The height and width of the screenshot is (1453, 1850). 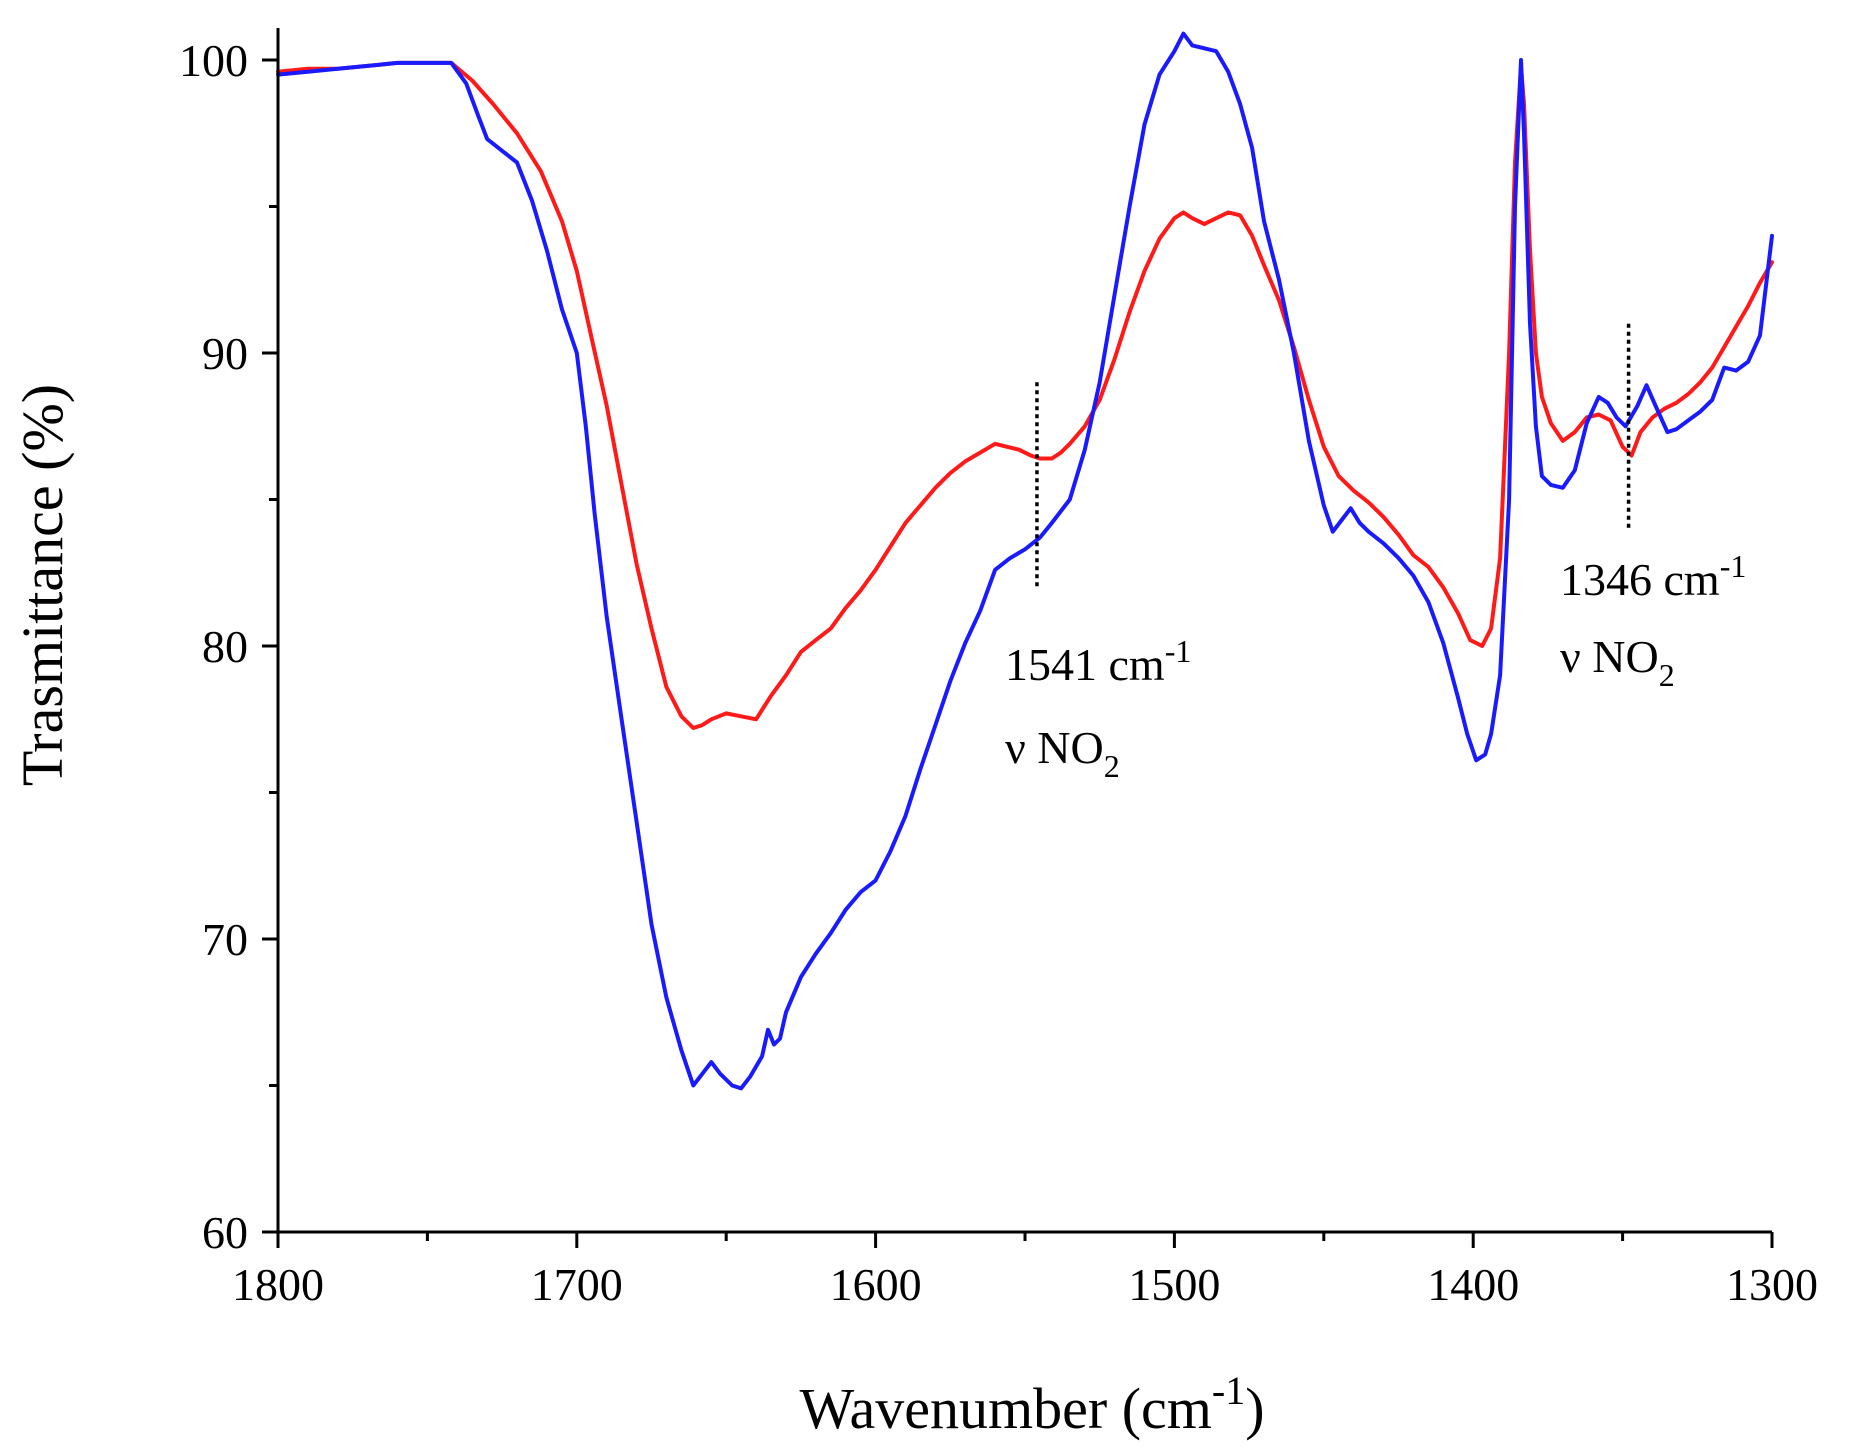 I want to click on annotation-sublabel-1541-text: ν NO, so click(x=1054, y=747).